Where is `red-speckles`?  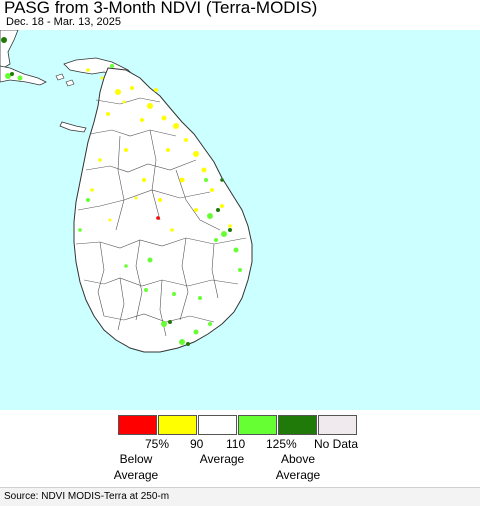
red-speckles is located at coordinates (158, 218).